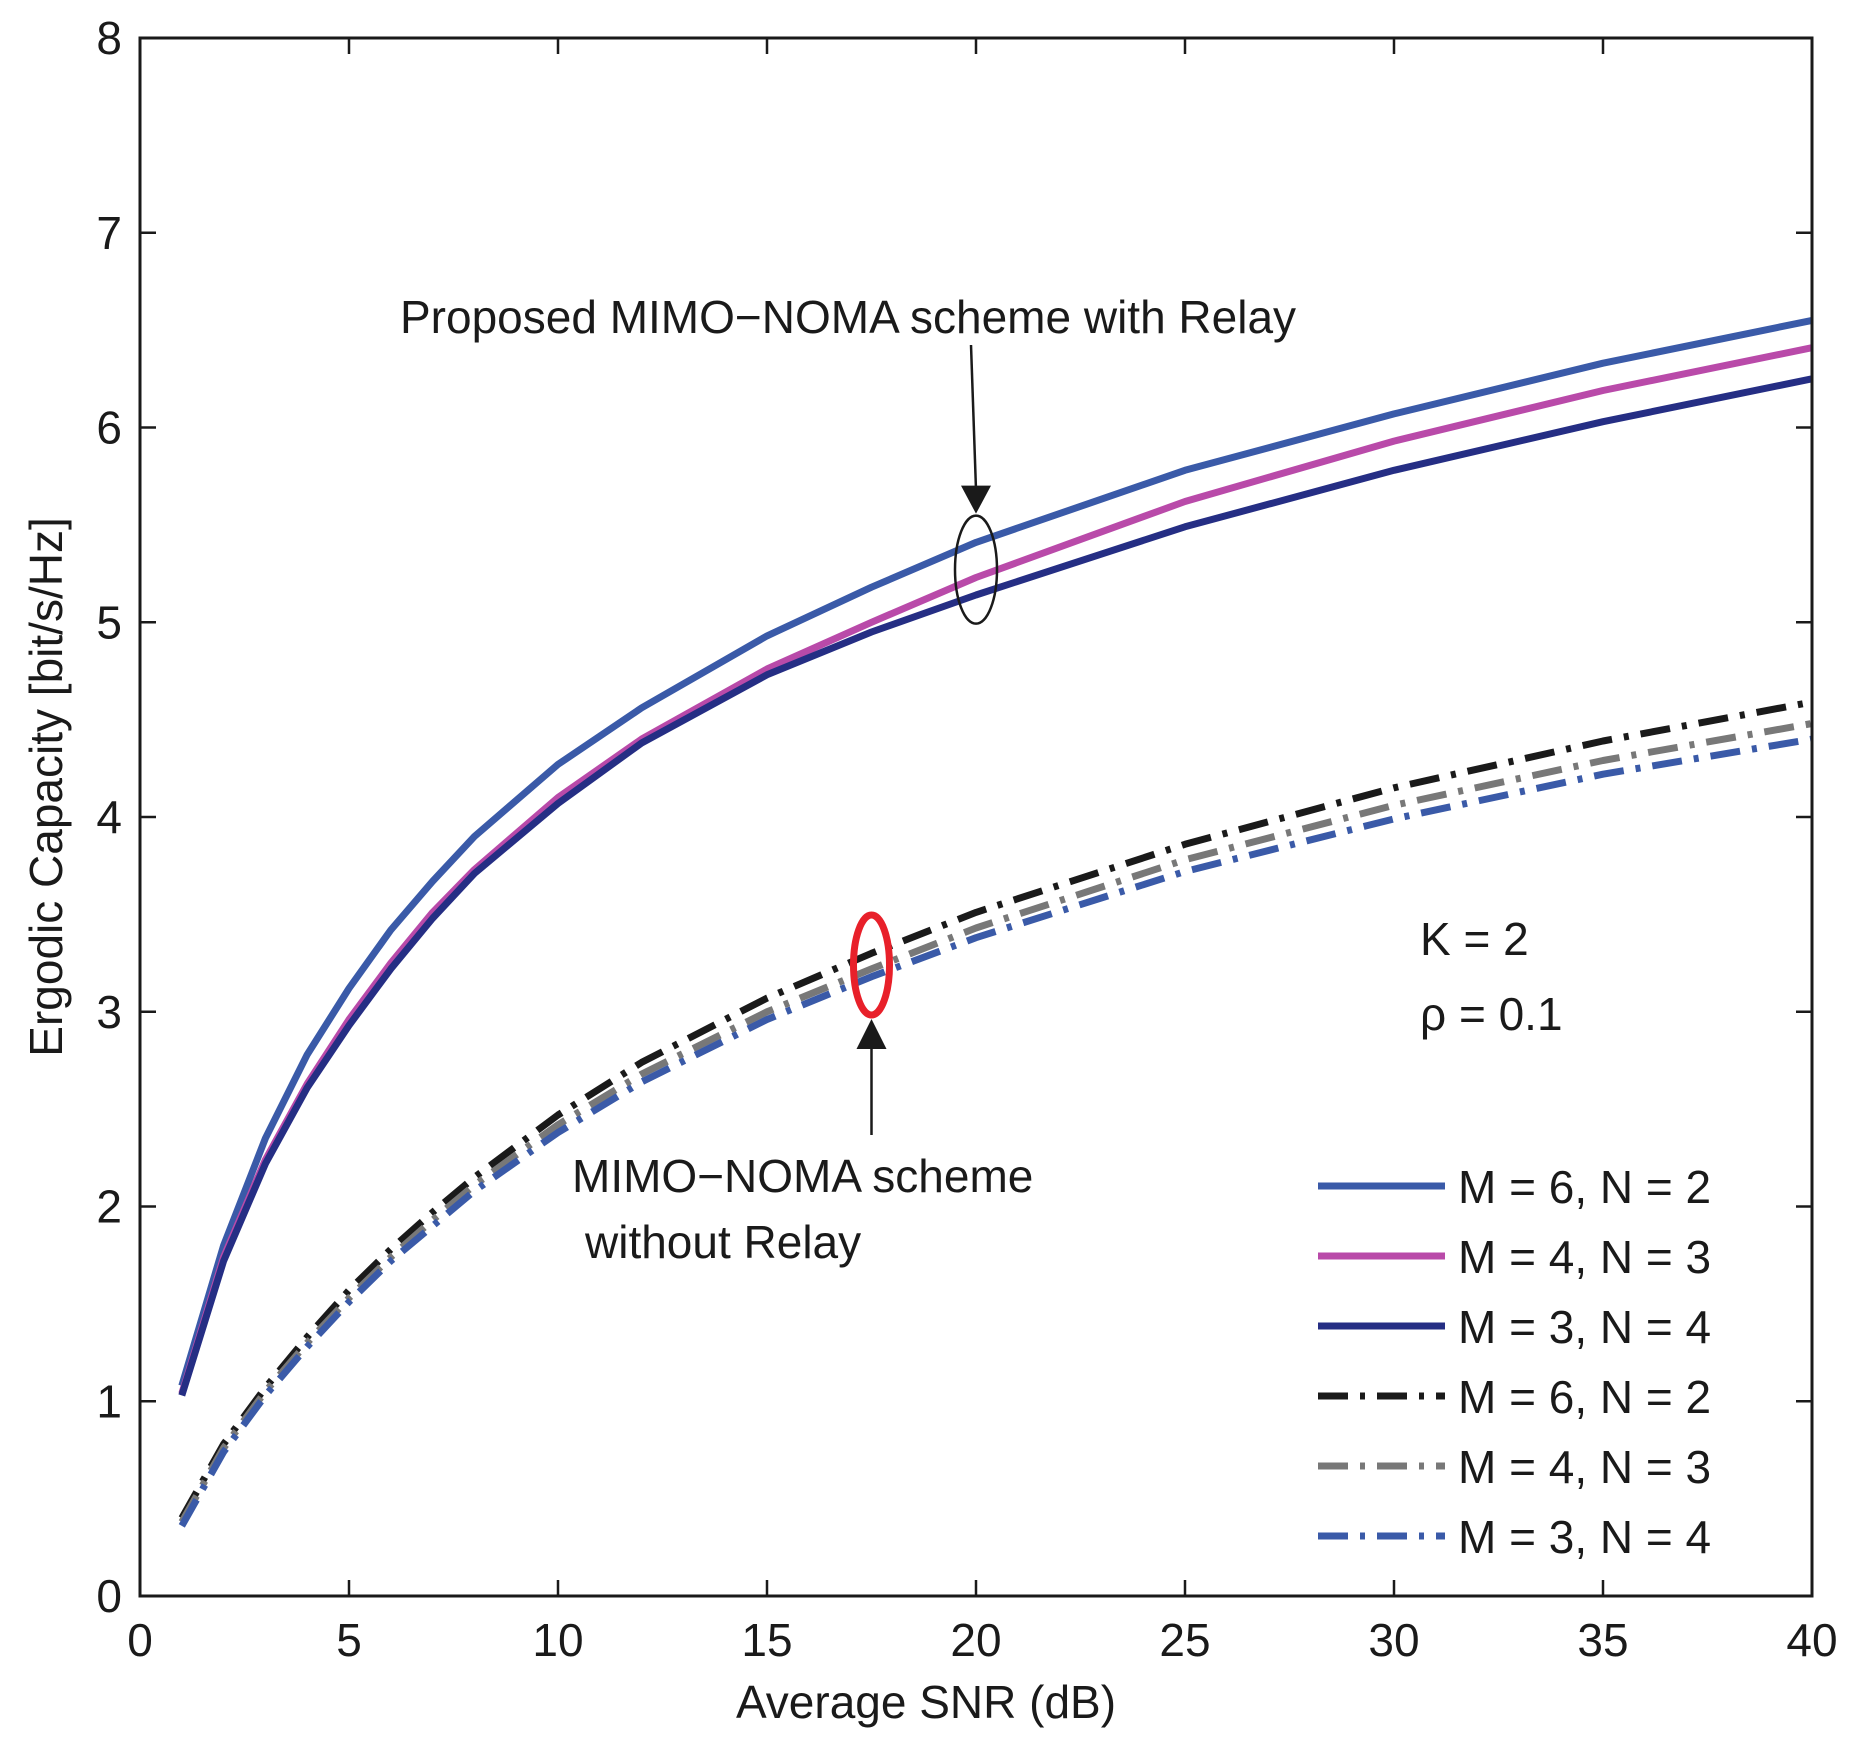 The image size is (1851, 1746). I want to click on x-tick-label: 20, so click(975, 1640).